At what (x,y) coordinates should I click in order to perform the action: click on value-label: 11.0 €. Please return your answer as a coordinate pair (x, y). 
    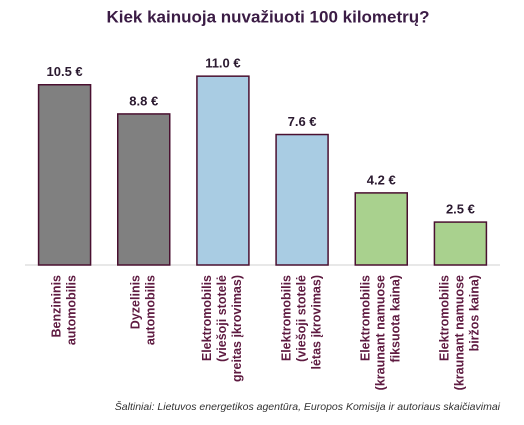
    Looking at the image, I should click on (222, 63).